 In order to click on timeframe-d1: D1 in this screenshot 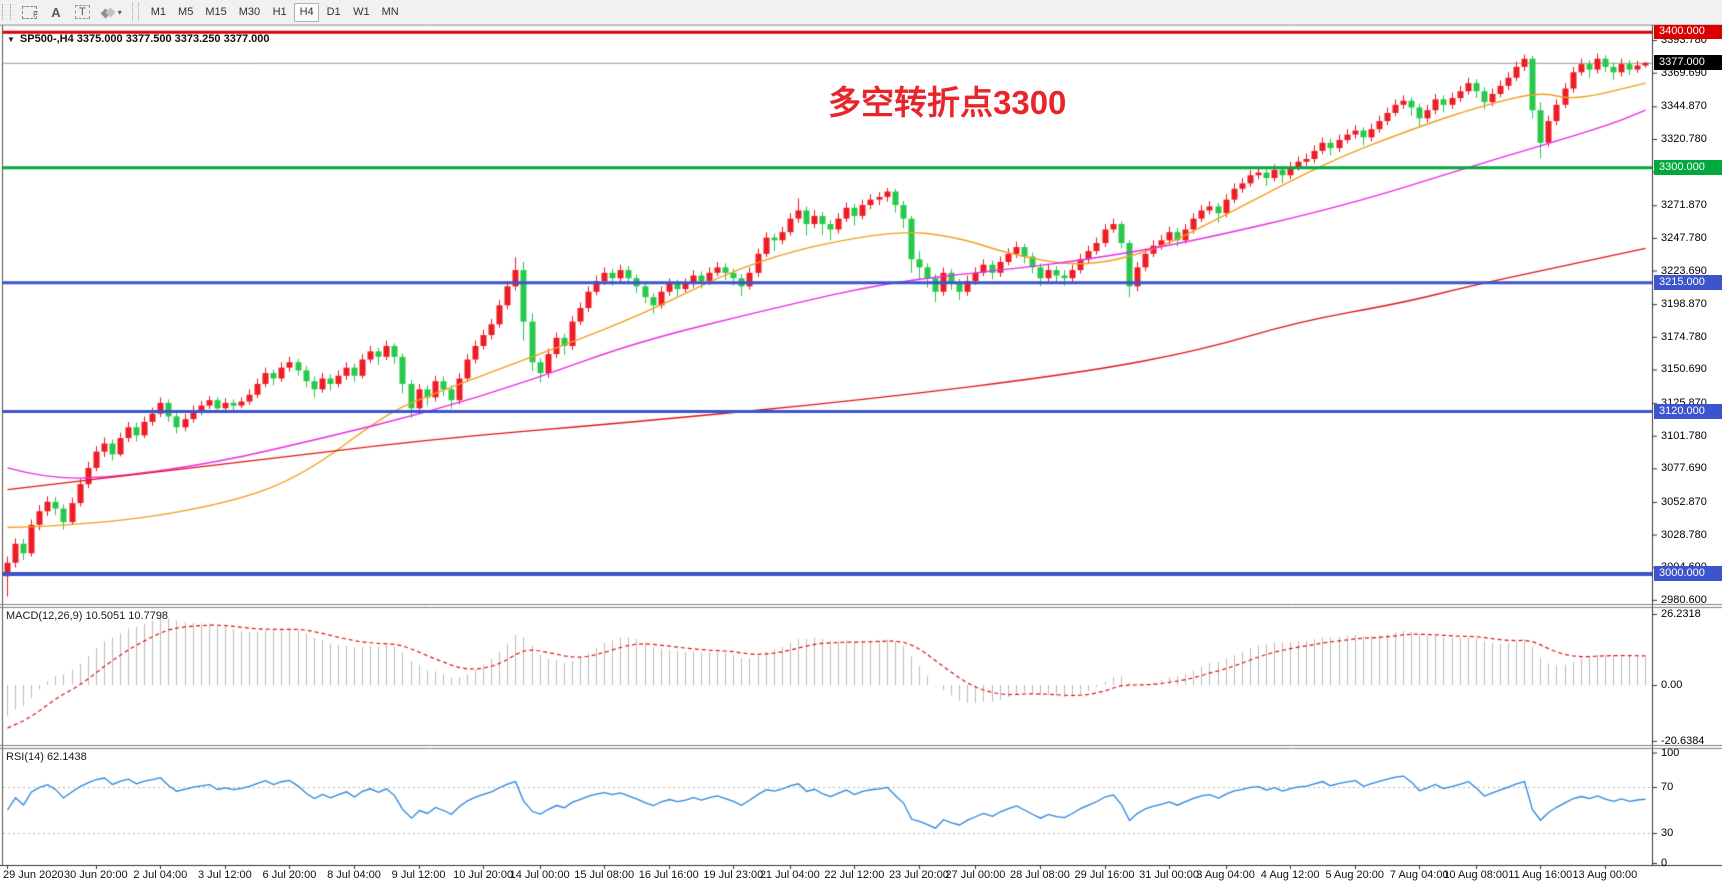, I will do `click(333, 12)`.